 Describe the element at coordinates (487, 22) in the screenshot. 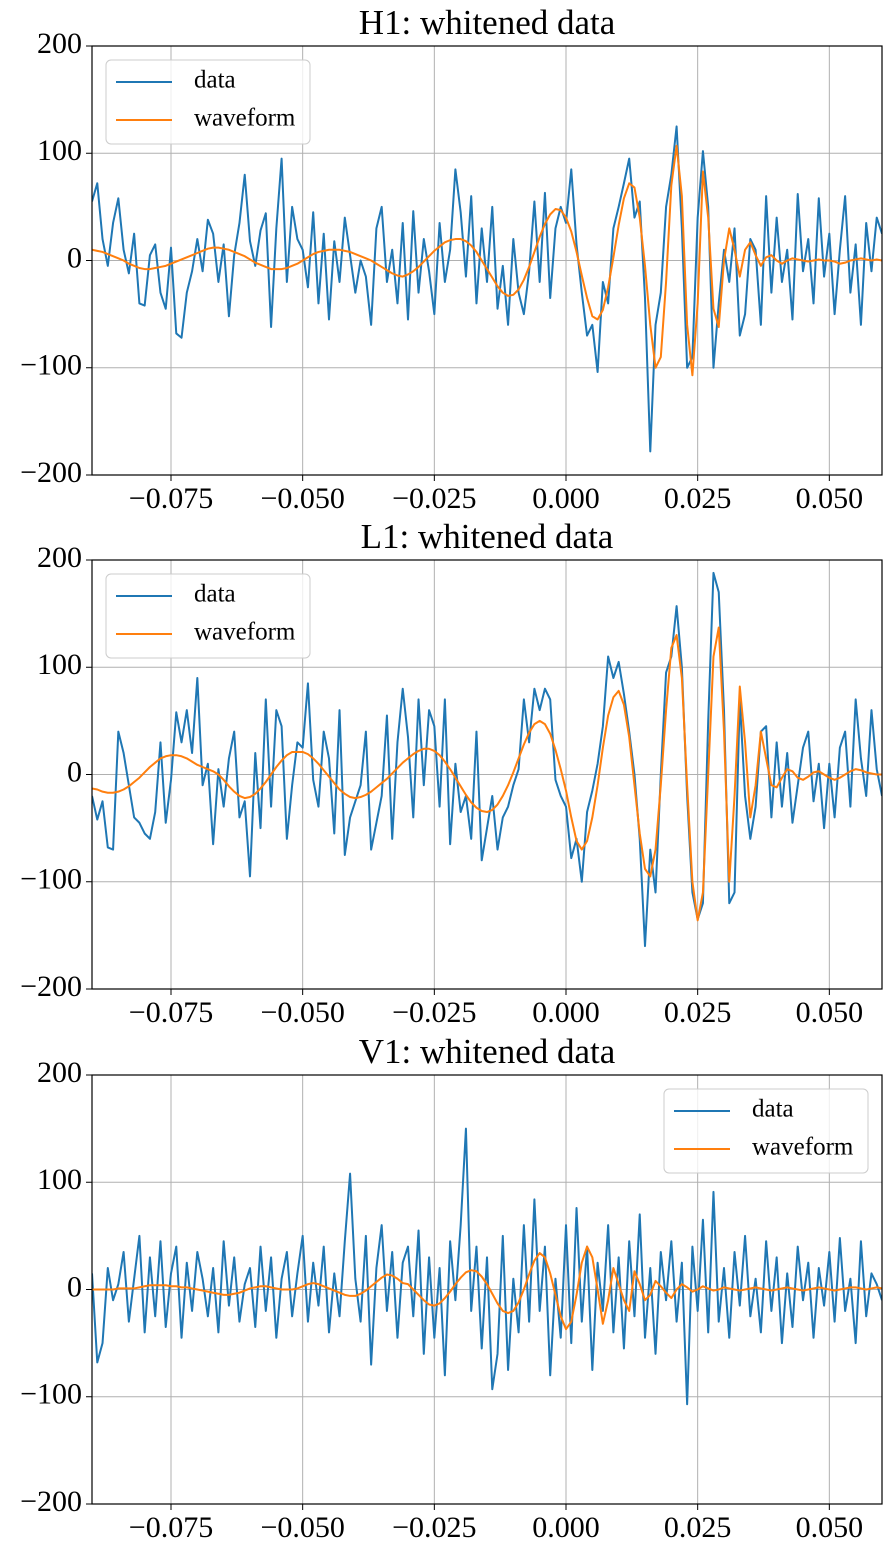

I see `chart-title: H1: whitened data` at that location.